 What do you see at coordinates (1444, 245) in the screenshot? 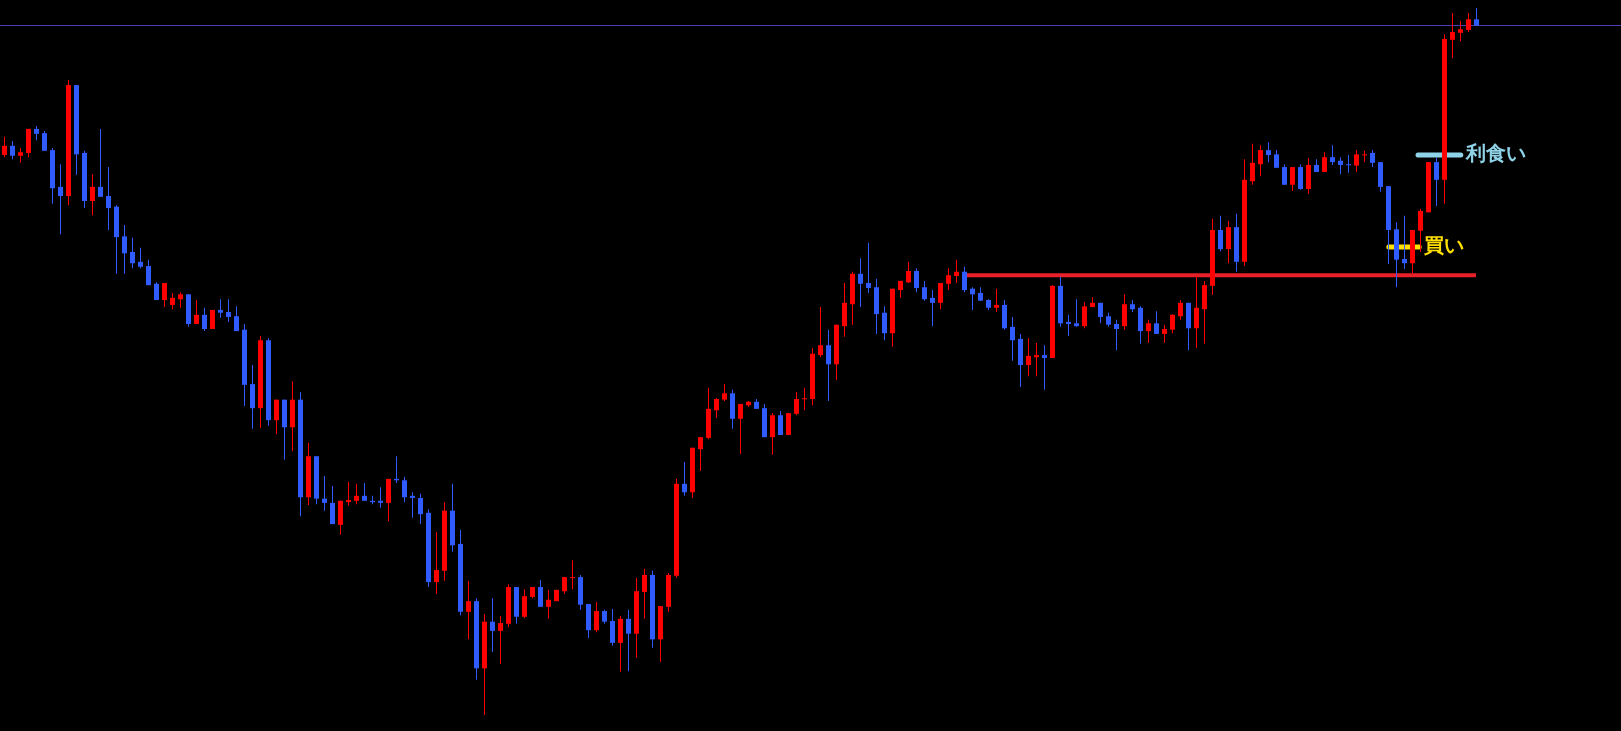
I see `ref-line-label: 買い` at bounding box center [1444, 245].